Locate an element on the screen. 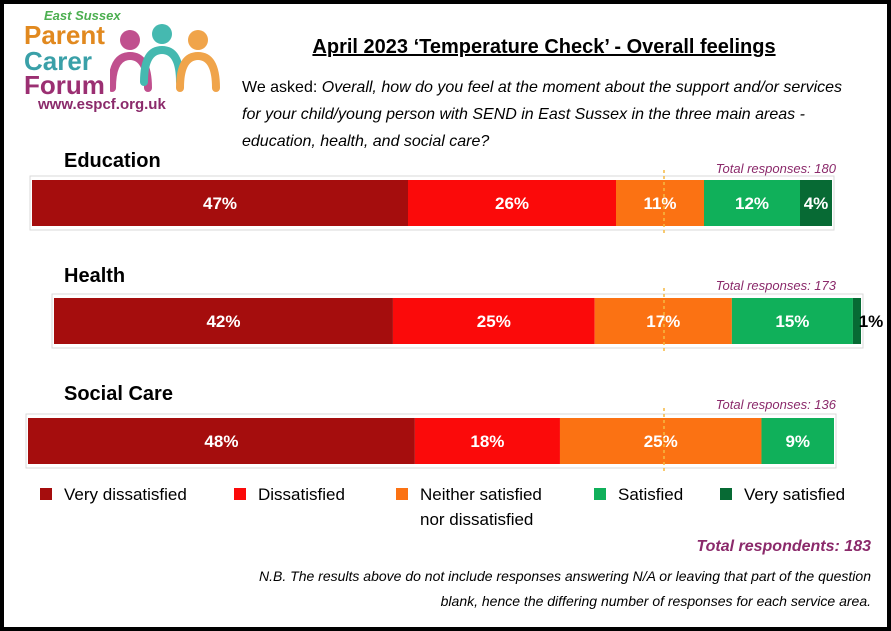 The height and width of the screenshot is (631, 891). data-label-health-2: 17% is located at coordinates (663, 321).